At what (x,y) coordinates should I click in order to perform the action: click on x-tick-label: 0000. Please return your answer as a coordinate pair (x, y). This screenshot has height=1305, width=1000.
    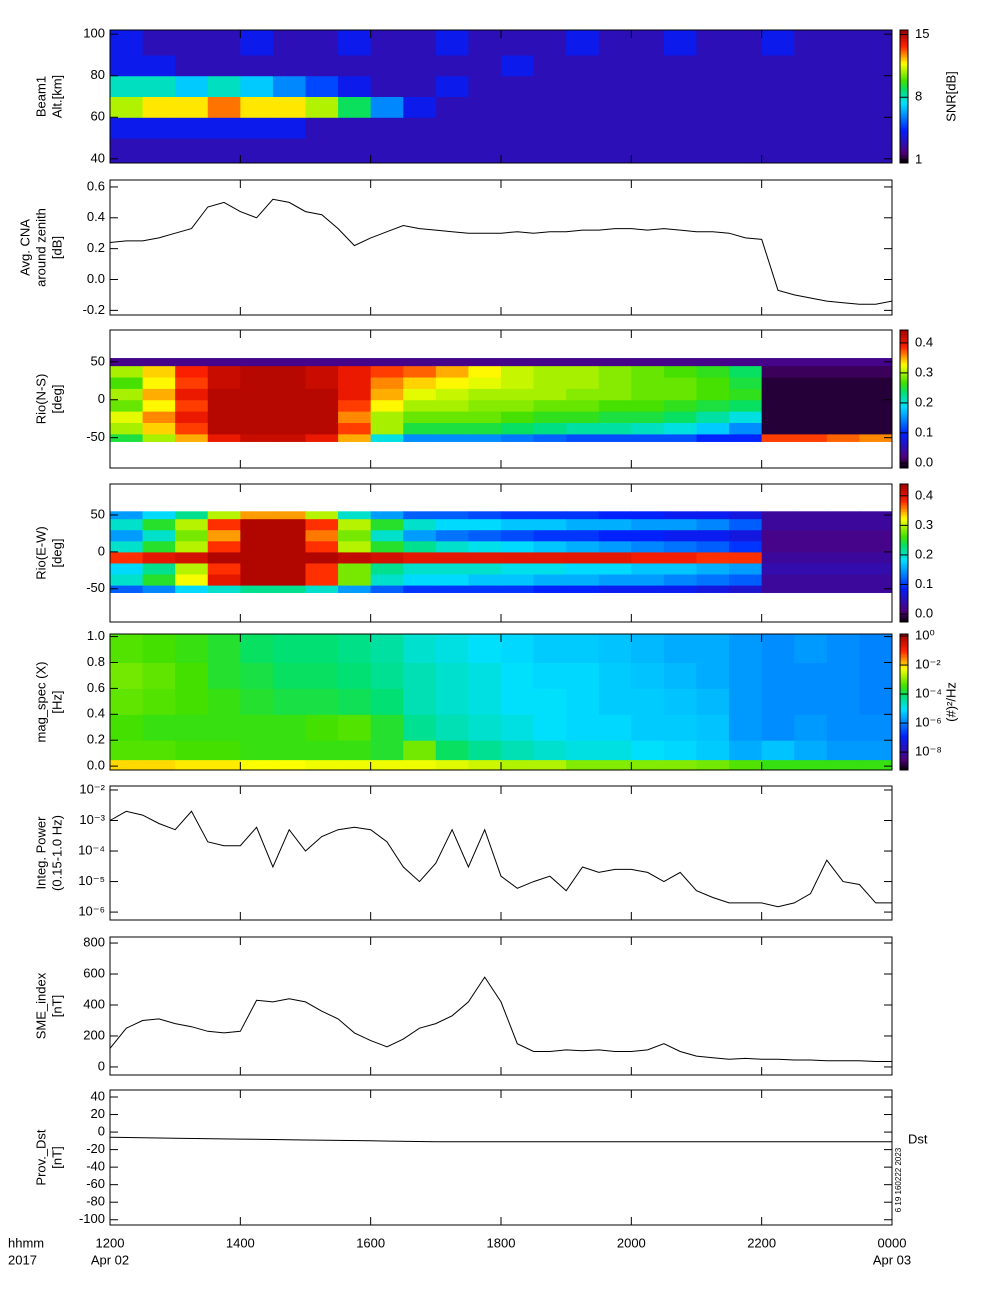
    Looking at the image, I should click on (892, 1242).